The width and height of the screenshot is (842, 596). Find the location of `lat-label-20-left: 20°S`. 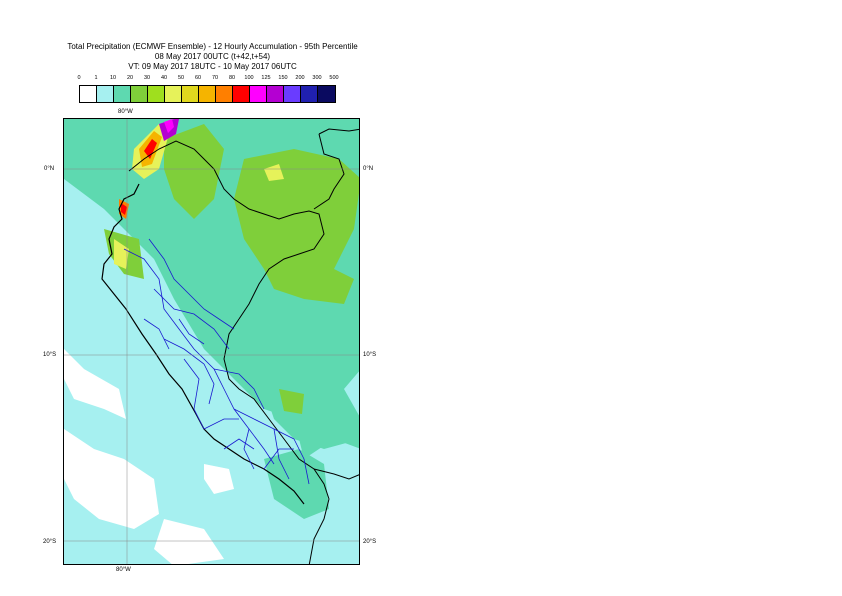

lat-label-20-left: 20°S is located at coordinates (50, 542).